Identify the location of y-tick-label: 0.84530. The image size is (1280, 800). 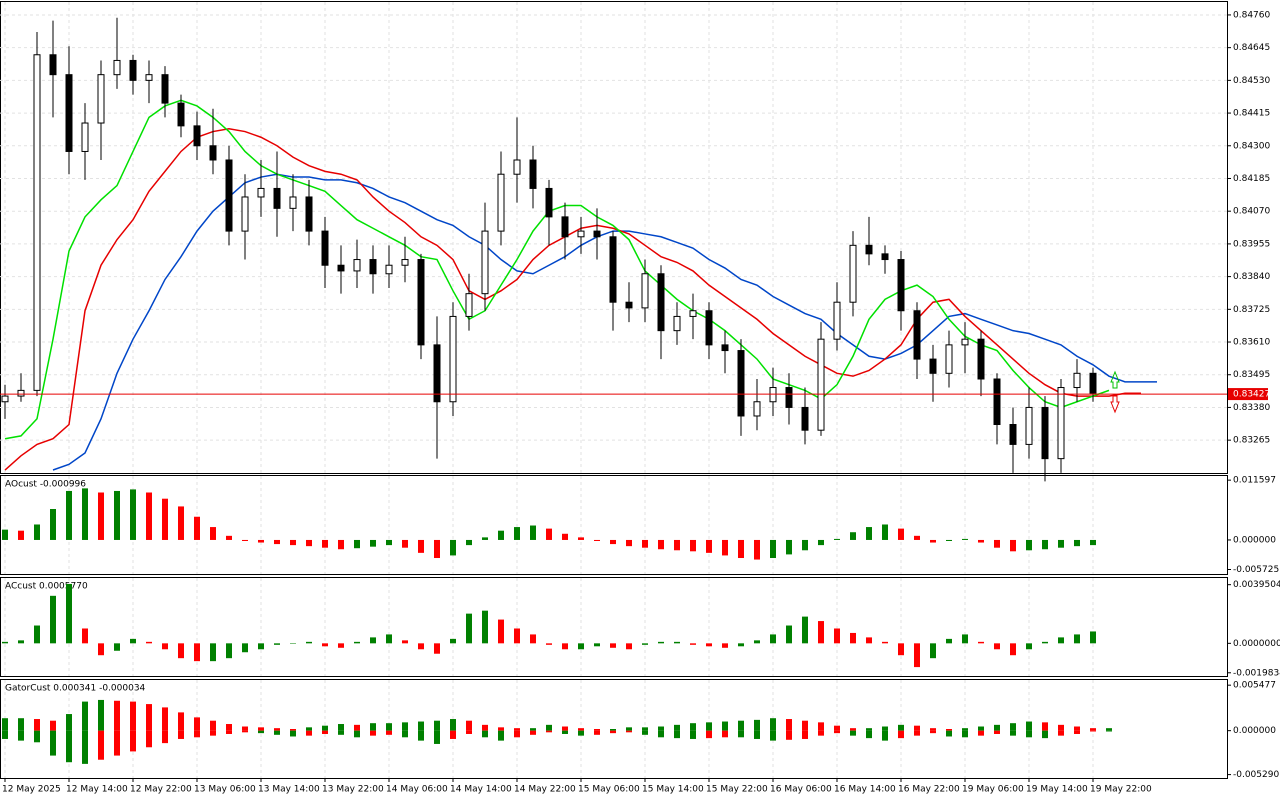
(1251, 81).